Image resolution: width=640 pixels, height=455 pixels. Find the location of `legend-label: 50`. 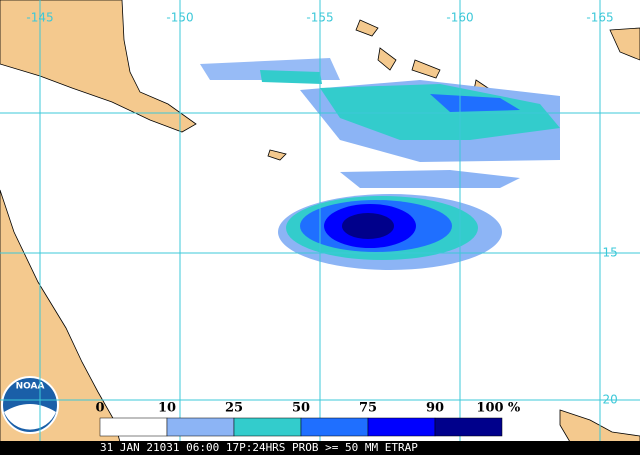

legend-label: 50 is located at coordinates (301, 408).